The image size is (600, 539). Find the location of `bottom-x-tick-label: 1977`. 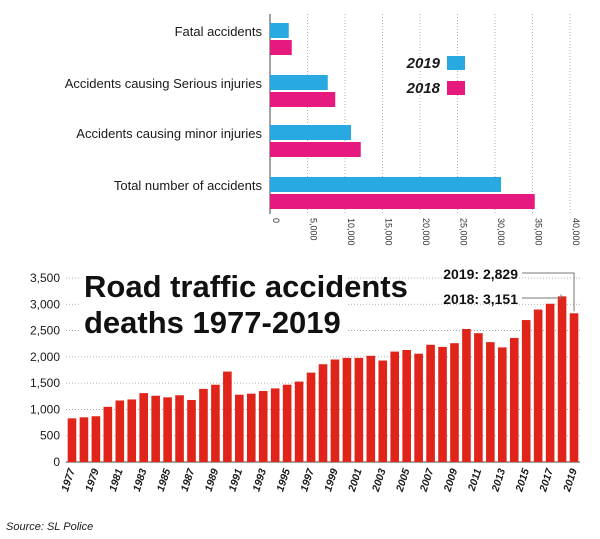

bottom-x-tick-label: 1977 is located at coordinates (68, 479).